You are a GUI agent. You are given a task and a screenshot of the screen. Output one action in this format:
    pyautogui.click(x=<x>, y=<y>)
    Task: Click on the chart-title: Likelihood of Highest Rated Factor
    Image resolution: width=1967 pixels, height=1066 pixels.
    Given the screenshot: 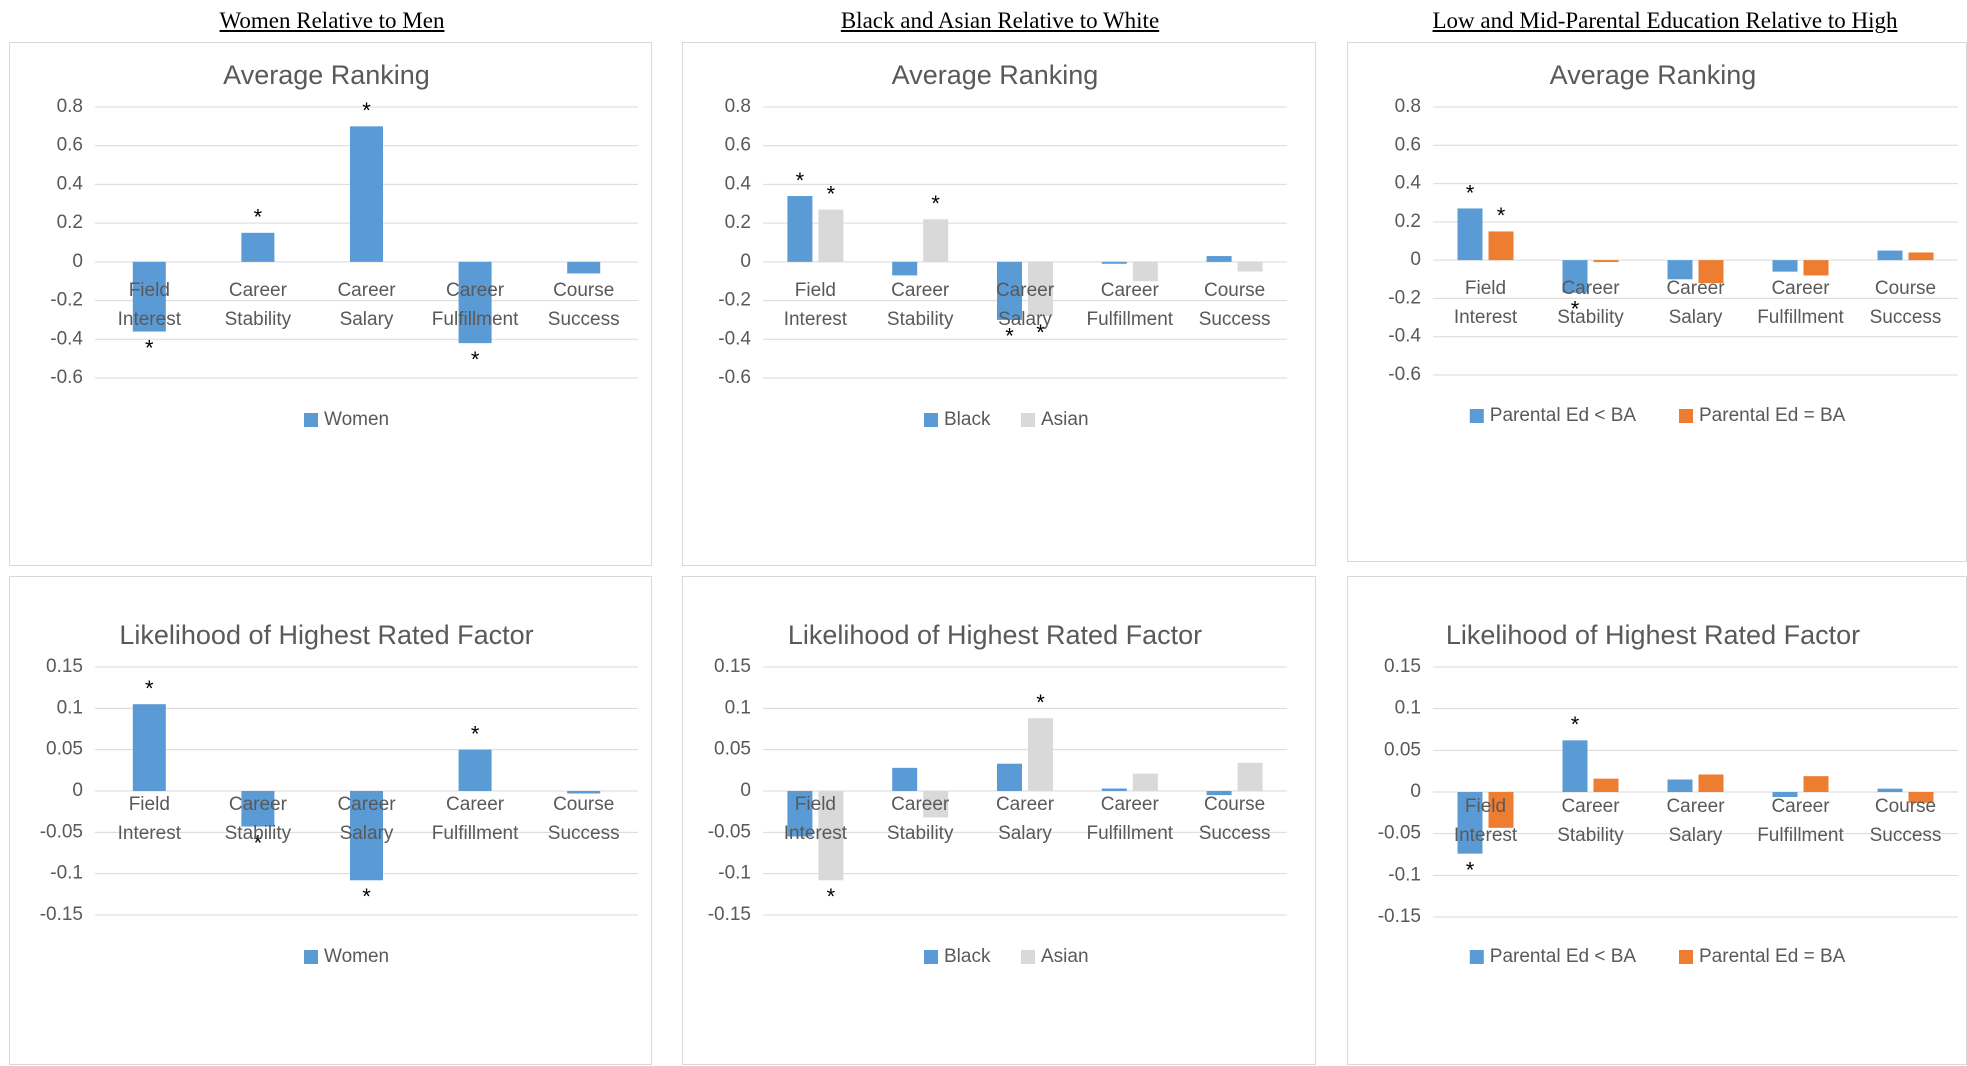 What is the action you would take?
    pyautogui.click(x=1653, y=635)
    